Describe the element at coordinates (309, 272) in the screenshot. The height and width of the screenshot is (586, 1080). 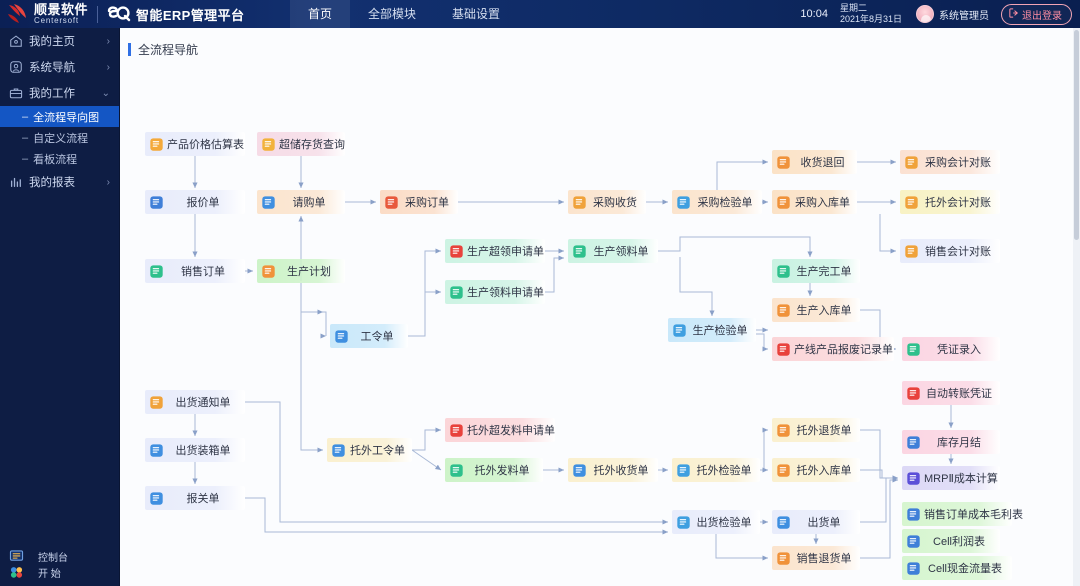
I see `flow-node-label: 生产计划` at that location.